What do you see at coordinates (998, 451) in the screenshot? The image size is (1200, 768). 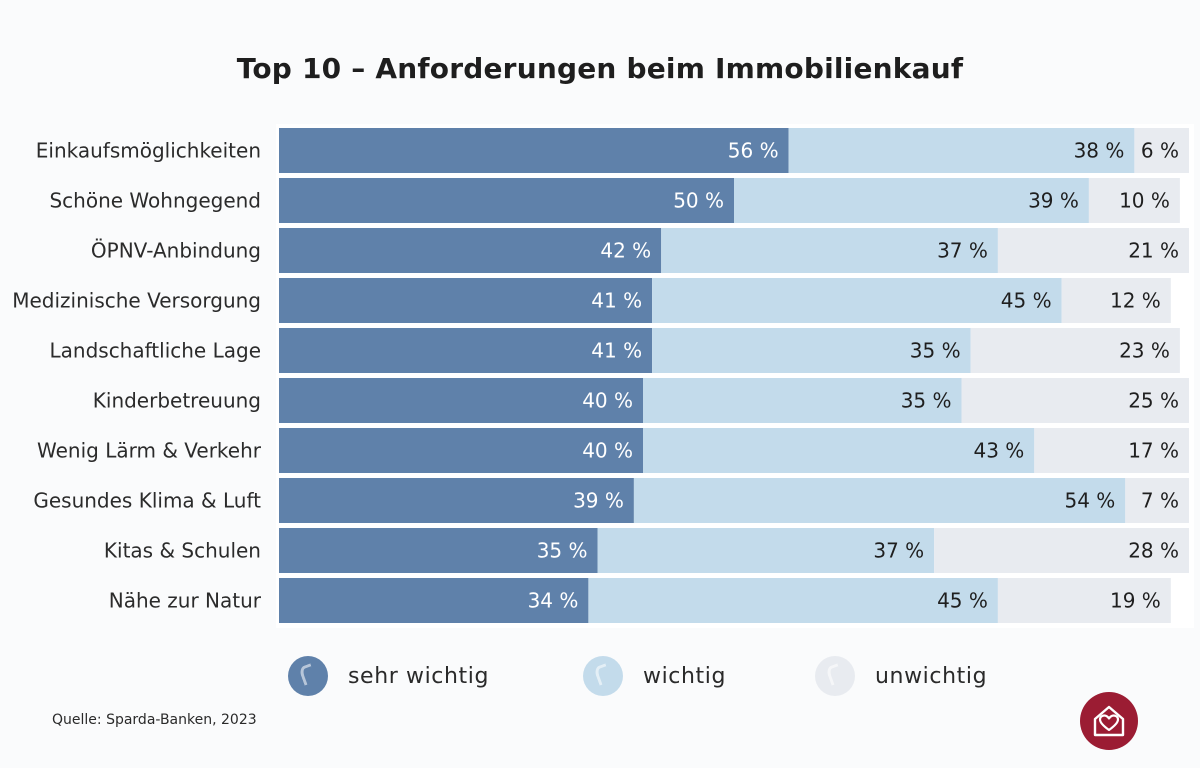 I see `data-label: 43 %` at bounding box center [998, 451].